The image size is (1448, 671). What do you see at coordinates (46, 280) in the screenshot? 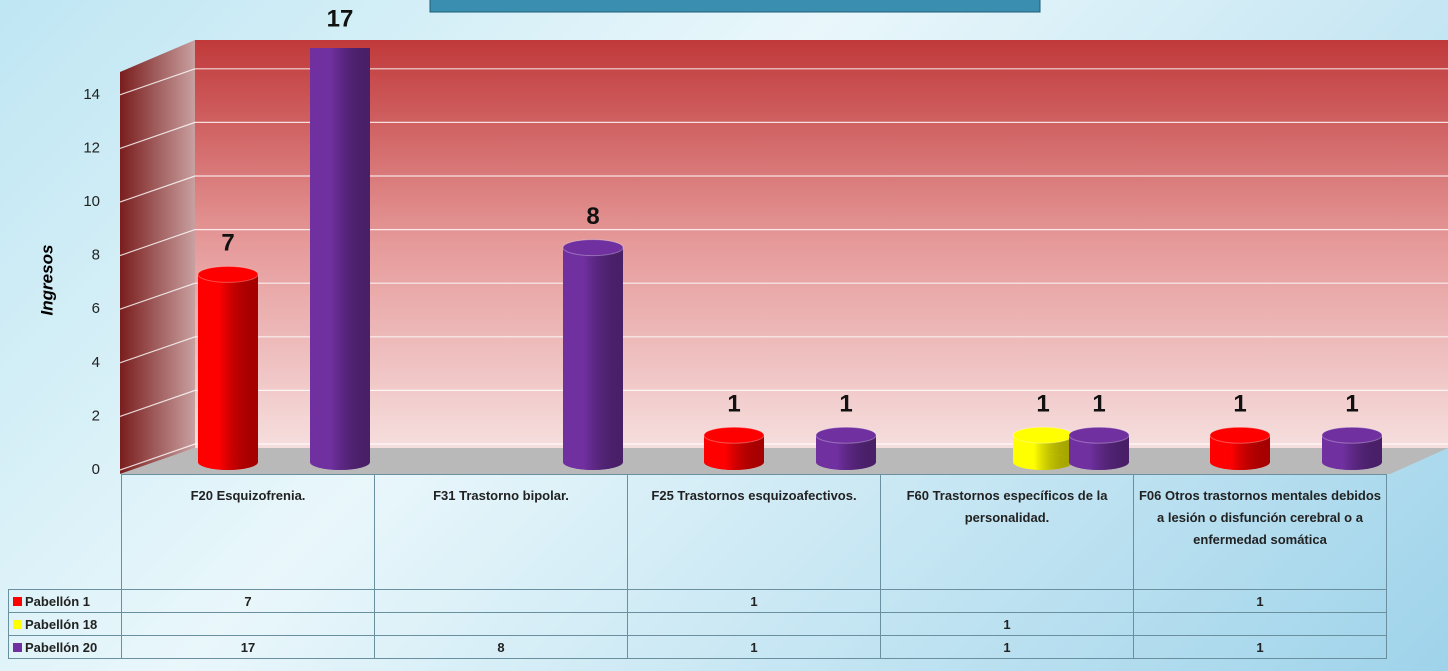
I see `y-axis-label: Ingresos` at bounding box center [46, 280].